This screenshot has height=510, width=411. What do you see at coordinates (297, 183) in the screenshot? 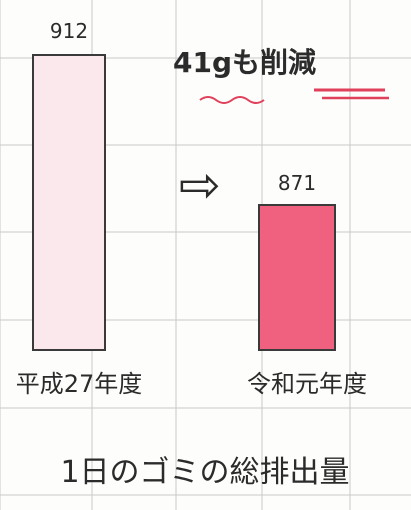
I see `bar-value-label-reiwa-gannen: 871` at bounding box center [297, 183].